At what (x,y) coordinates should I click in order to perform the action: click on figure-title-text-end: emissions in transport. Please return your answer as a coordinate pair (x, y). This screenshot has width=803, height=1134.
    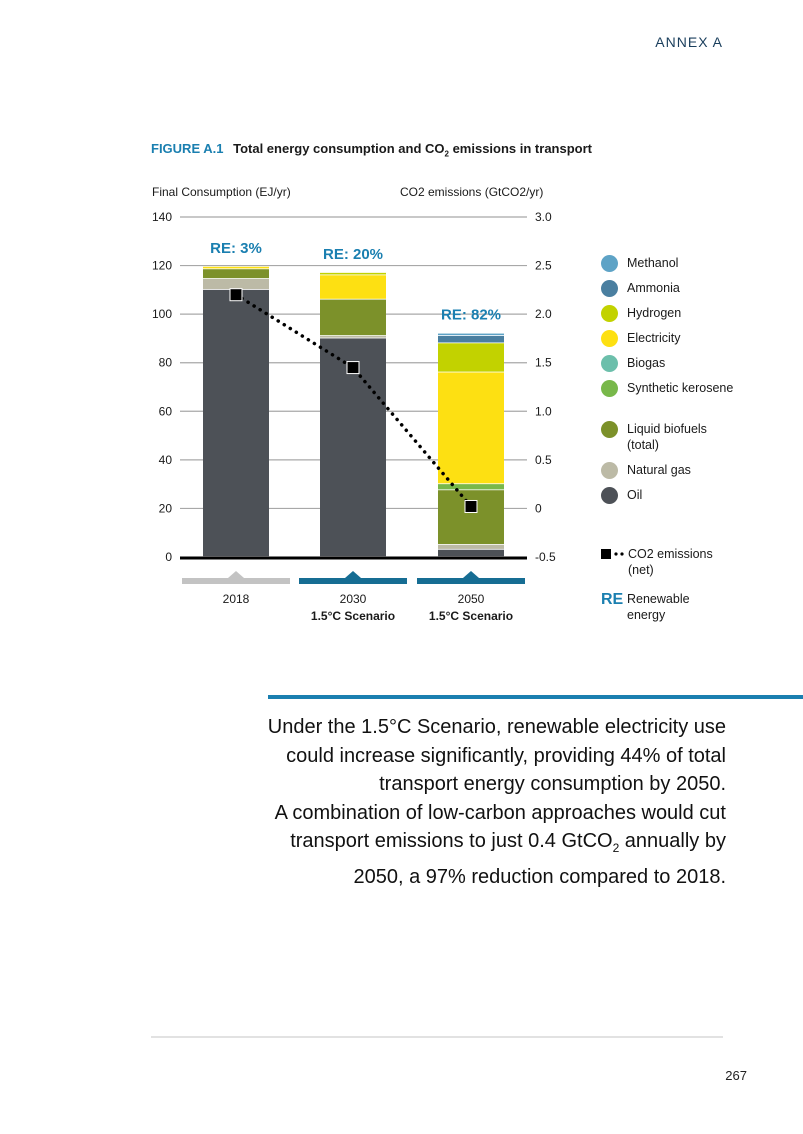
    Looking at the image, I should click on (520, 148).